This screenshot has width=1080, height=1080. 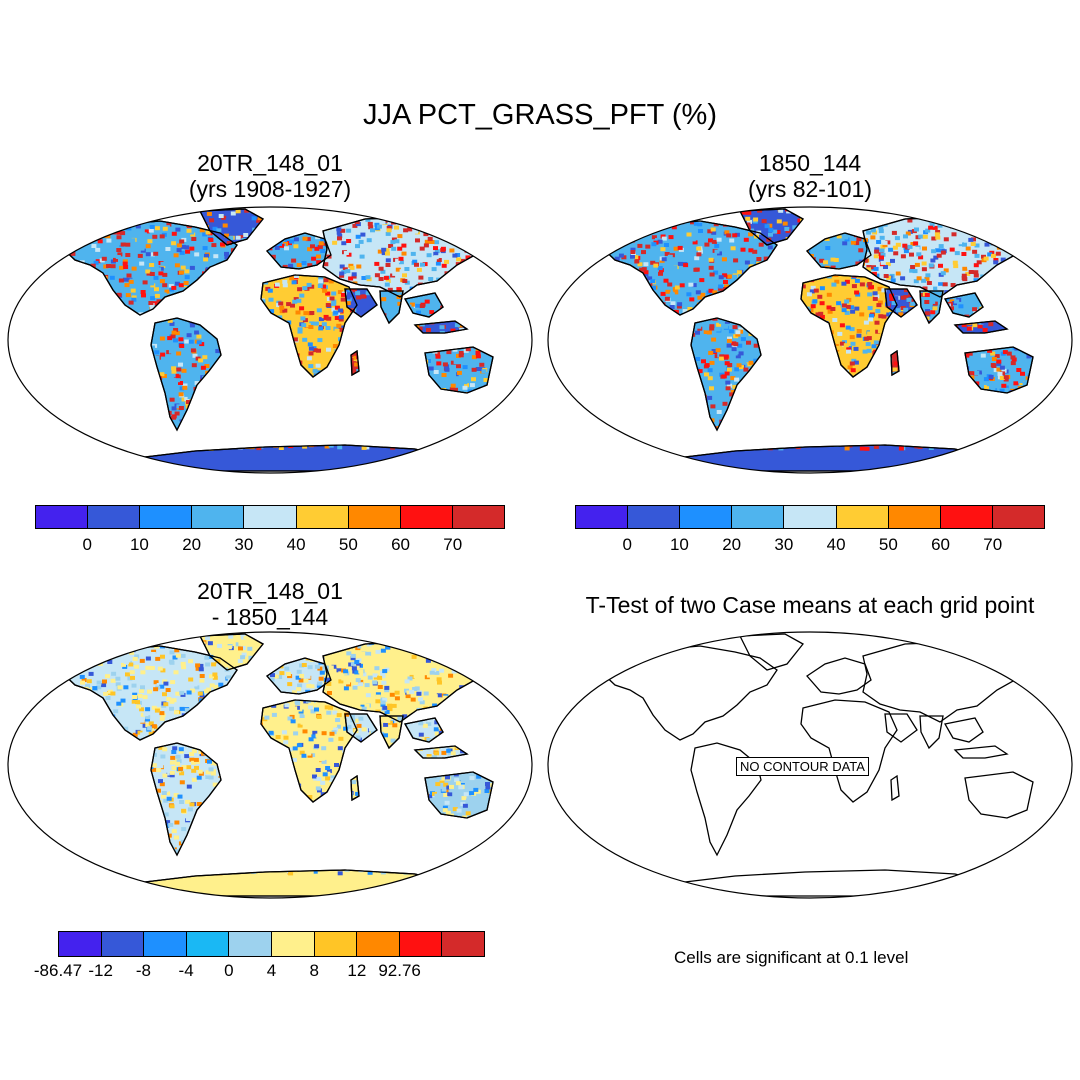 I want to click on colorbar-difference-tick-label: 0, so click(x=229, y=970).